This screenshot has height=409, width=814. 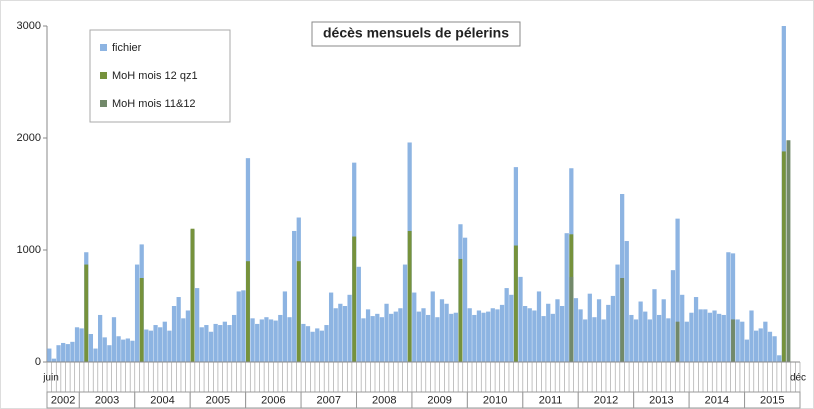 What do you see at coordinates (162, 400) in the screenshot?
I see `year-label: 2004` at bounding box center [162, 400].